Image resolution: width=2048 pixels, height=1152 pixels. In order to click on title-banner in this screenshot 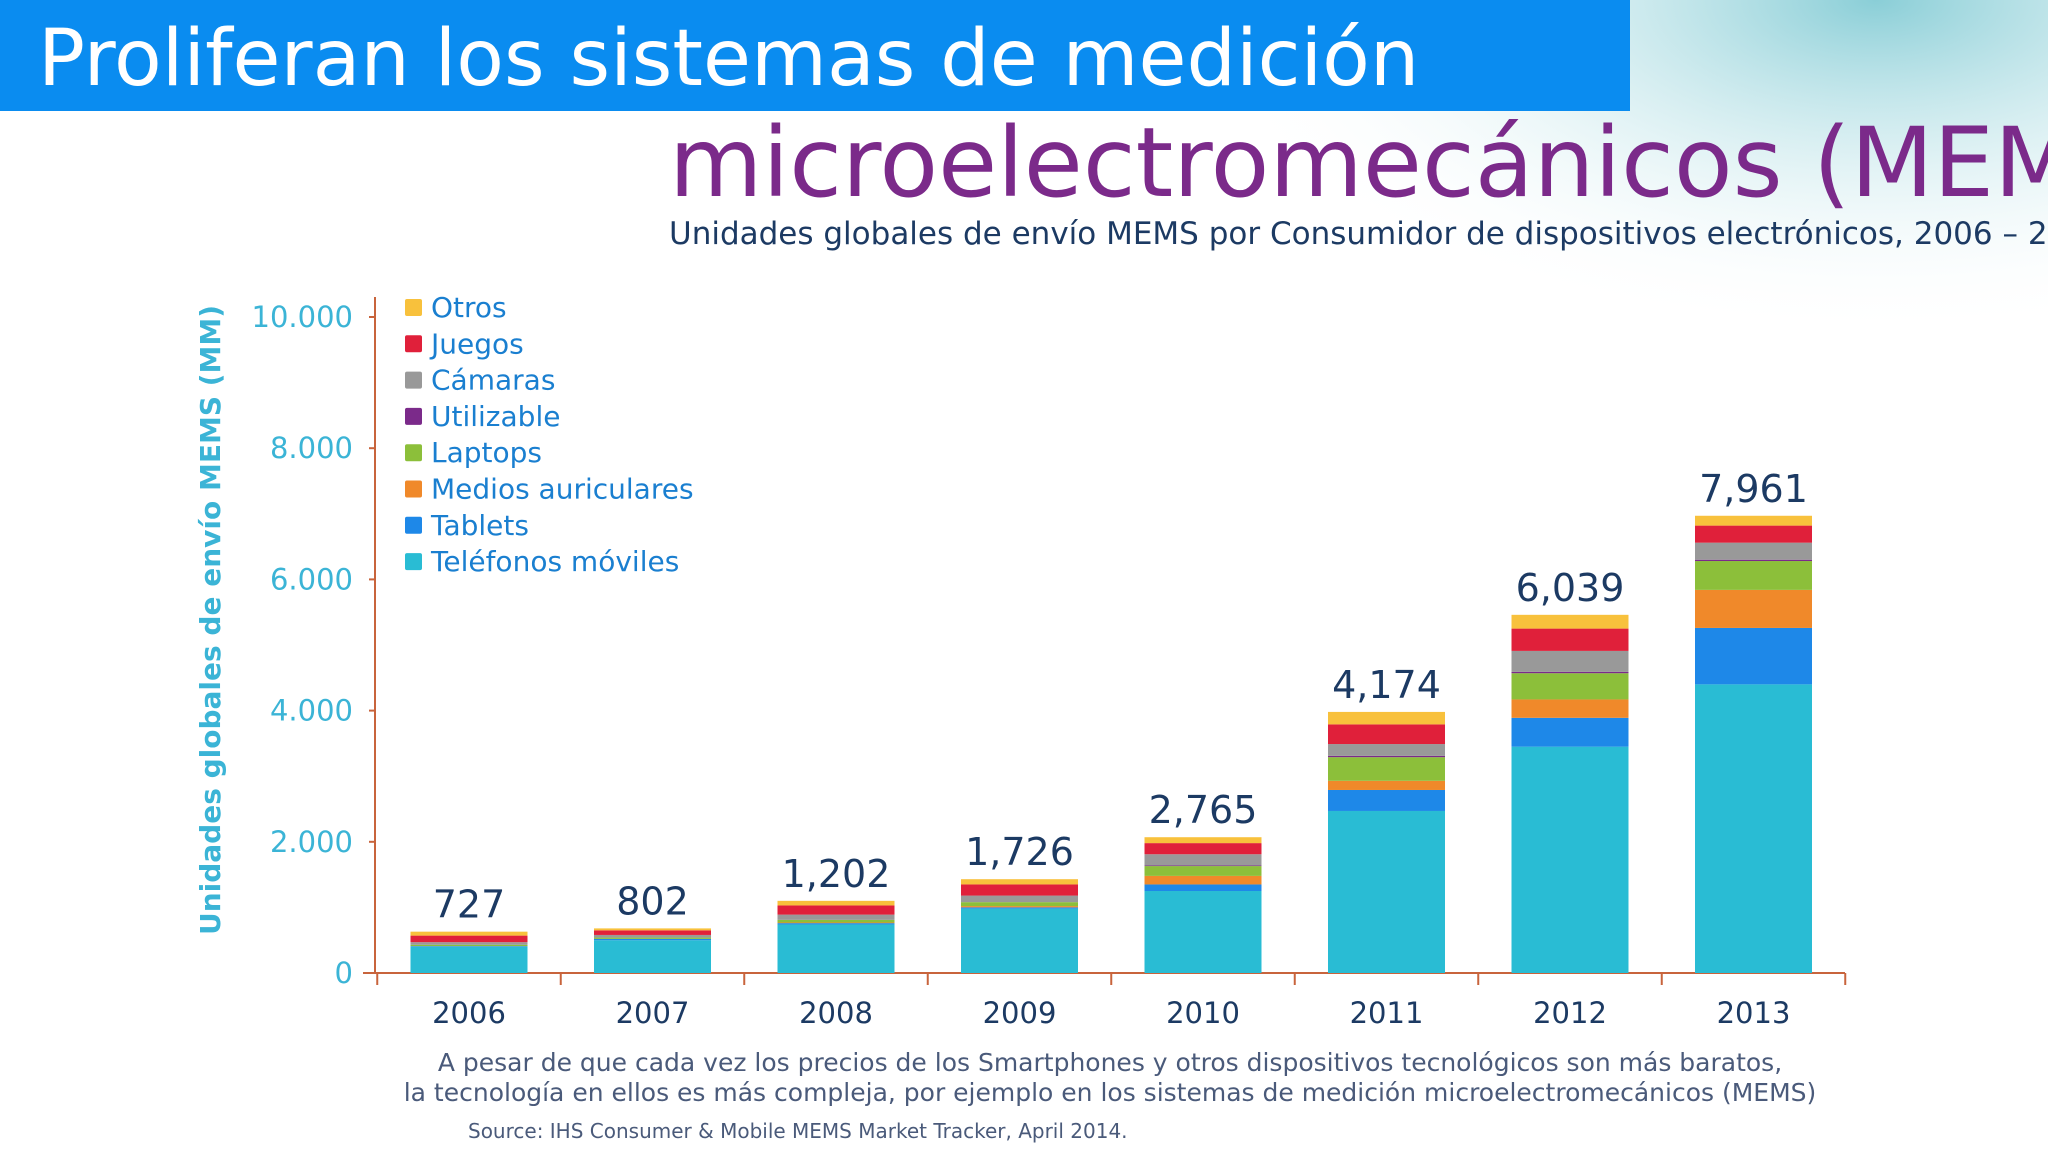, I will do `click(815, 55)`.